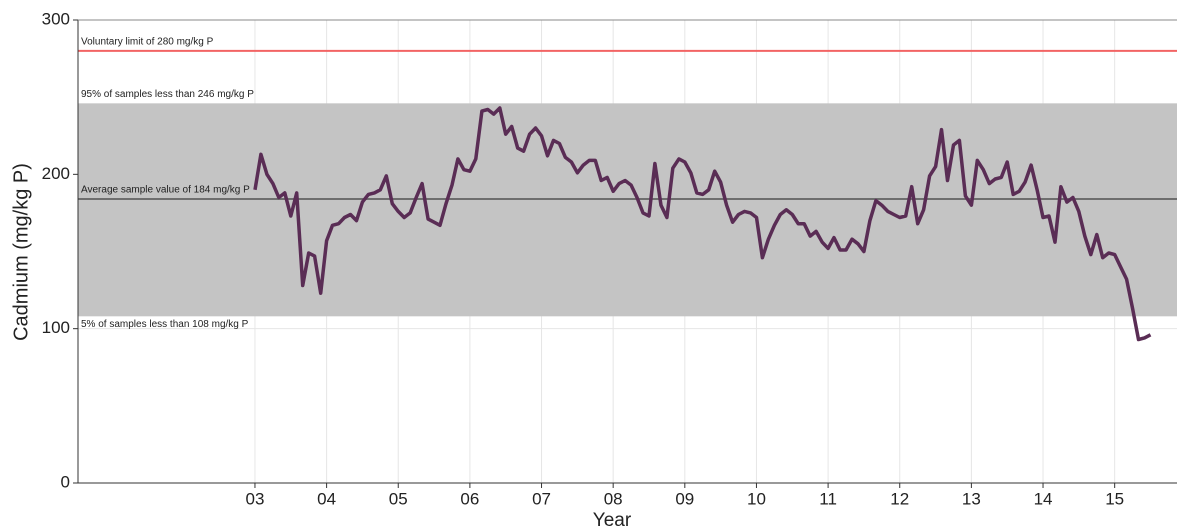 The height and width of the screenshot is (531, 1178). Describe the element at coordinates (684, 498) in the screenshot. I see `x-tick-label: 09` at that location.